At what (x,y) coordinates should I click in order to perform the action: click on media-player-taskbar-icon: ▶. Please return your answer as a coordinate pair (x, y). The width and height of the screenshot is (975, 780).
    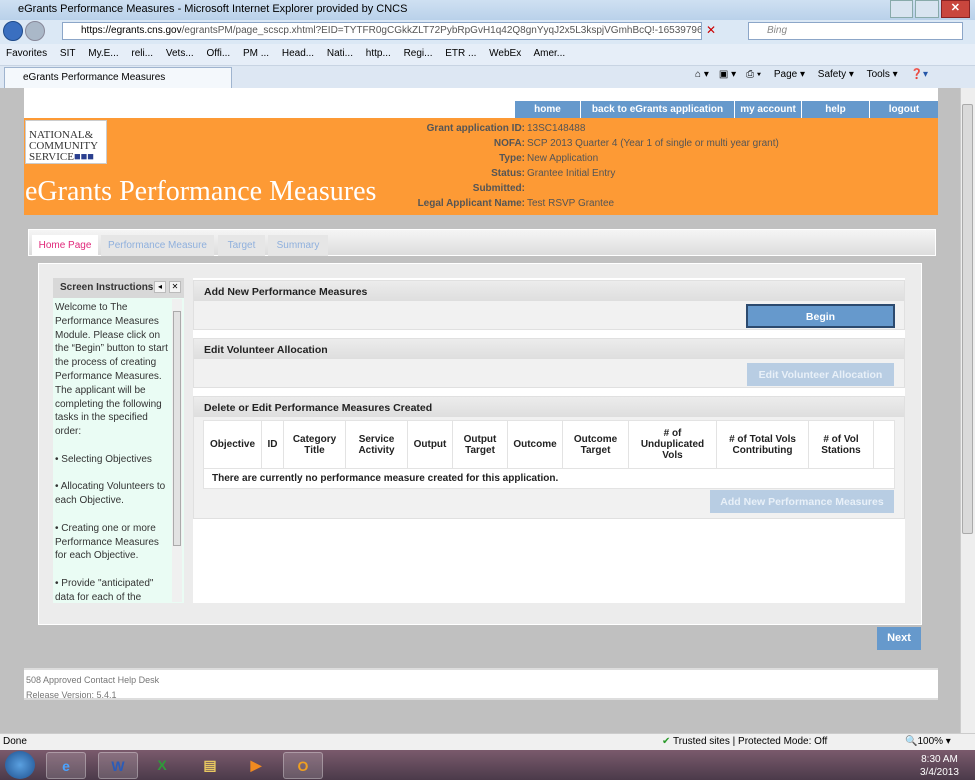
    Looking at the image, I should click on (256, 765).